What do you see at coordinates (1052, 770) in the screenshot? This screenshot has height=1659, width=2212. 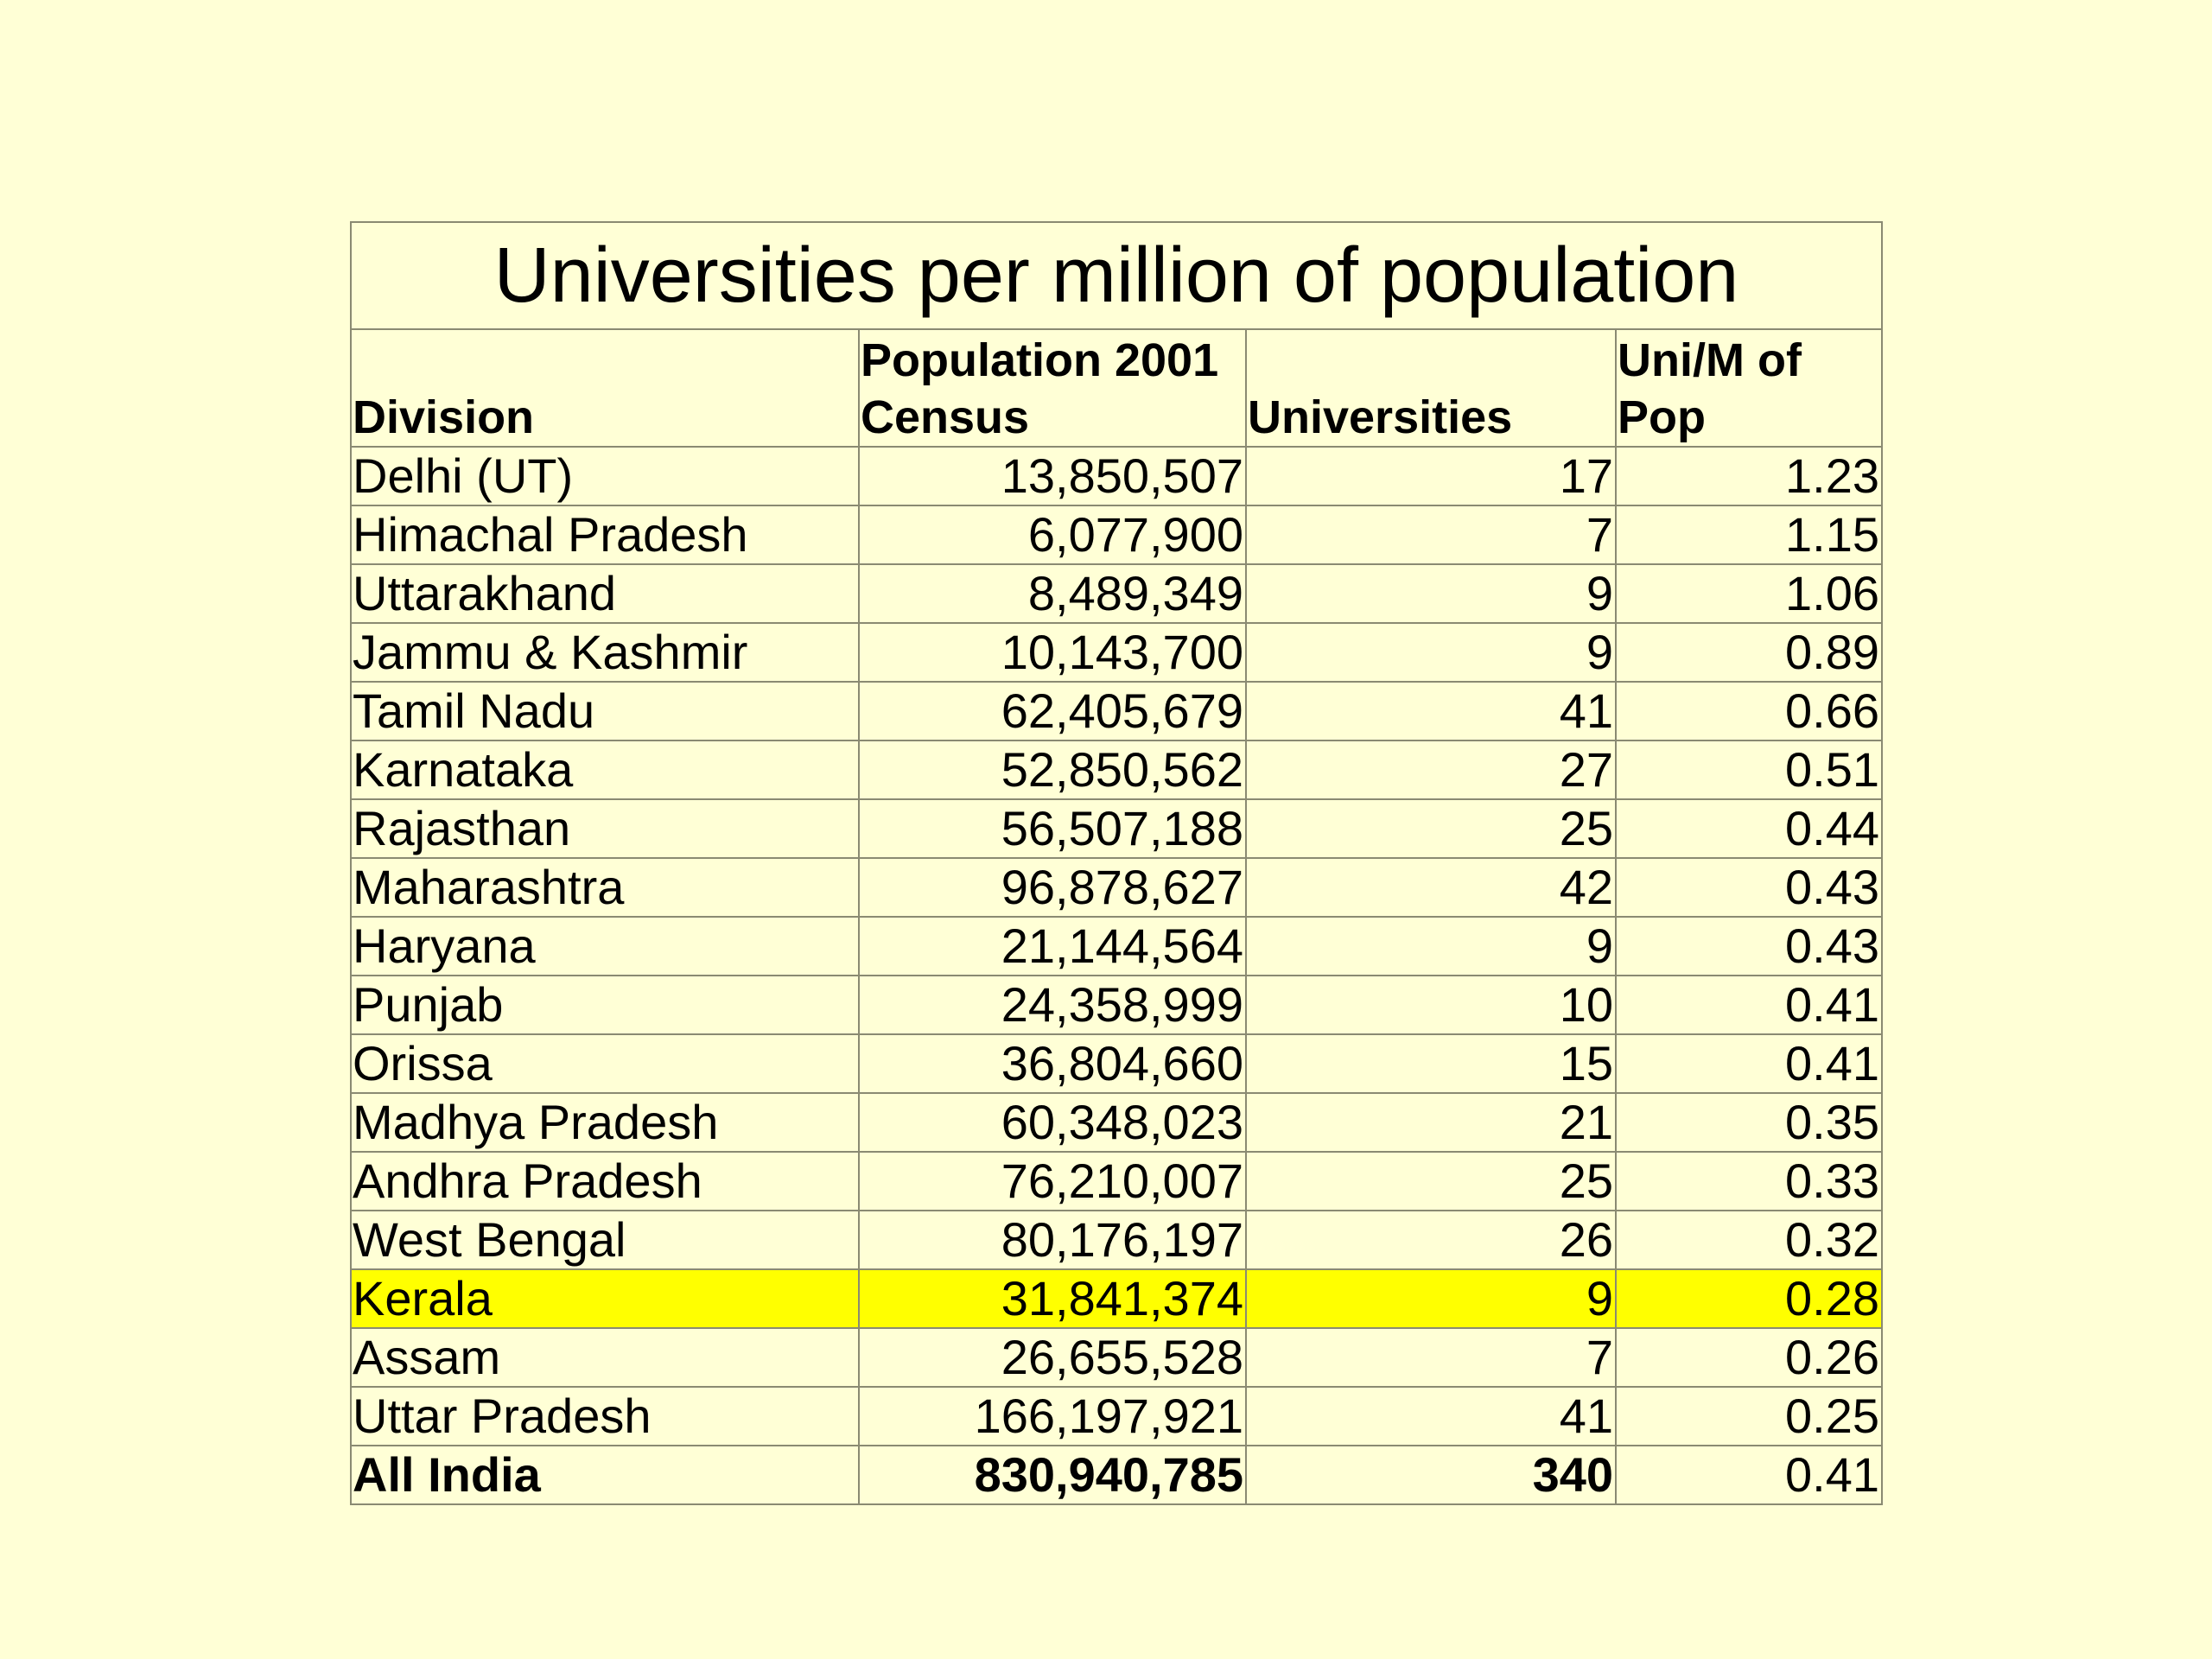 I see `population-cell: 52,850,562` at bounding box center [1052, 770].